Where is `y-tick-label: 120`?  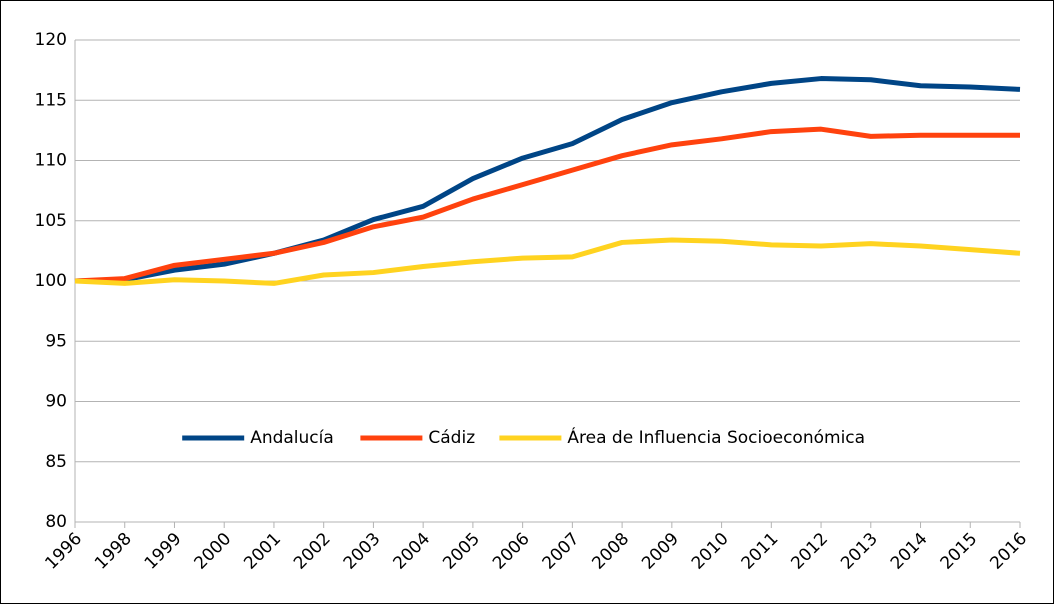
y-tick-label: 120 is located at coordinates (51, 40).